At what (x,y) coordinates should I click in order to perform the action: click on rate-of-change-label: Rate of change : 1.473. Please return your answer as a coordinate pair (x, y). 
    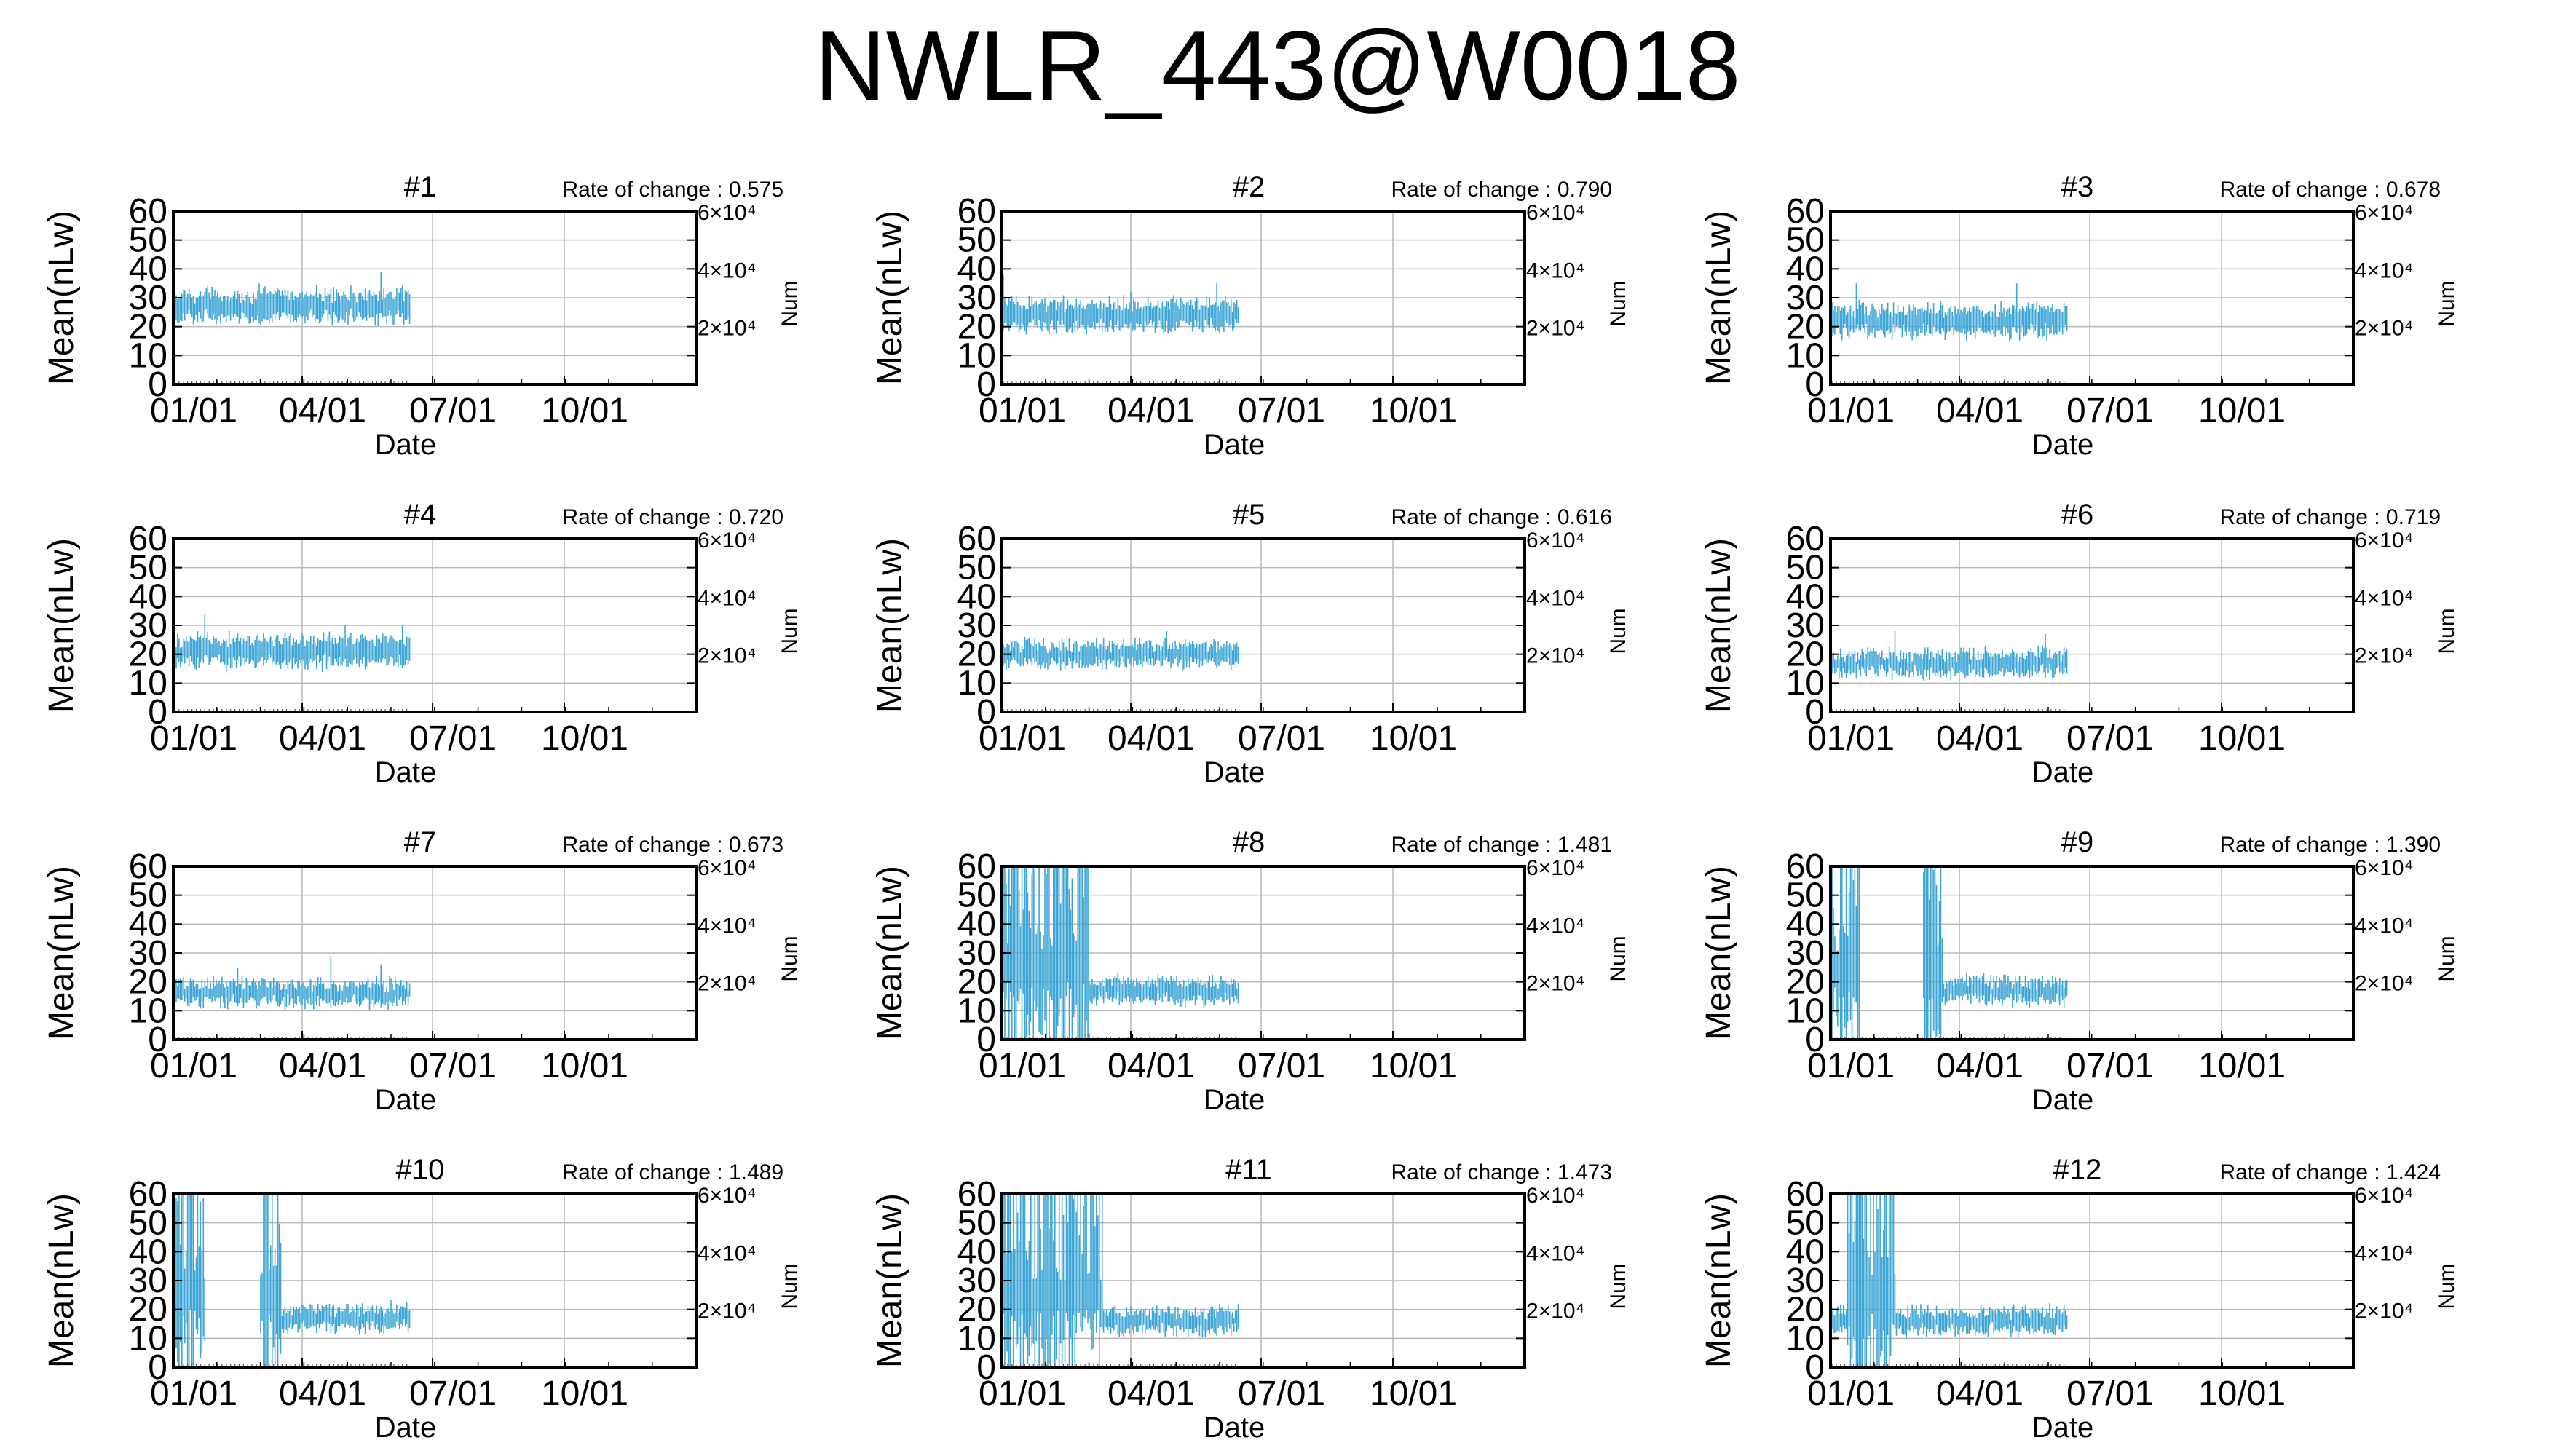
    Looking at the image, I should click on (1501, 1172).